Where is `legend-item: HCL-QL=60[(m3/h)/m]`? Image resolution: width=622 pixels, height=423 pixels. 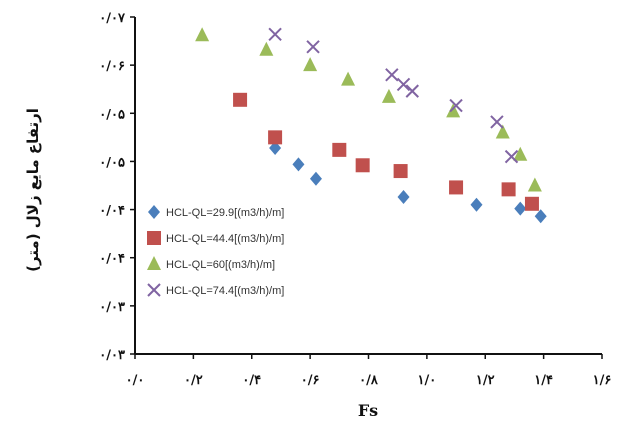
legend-item: HCL-QL=60[(m3/h)/m] is located at coordinates (235, 264).